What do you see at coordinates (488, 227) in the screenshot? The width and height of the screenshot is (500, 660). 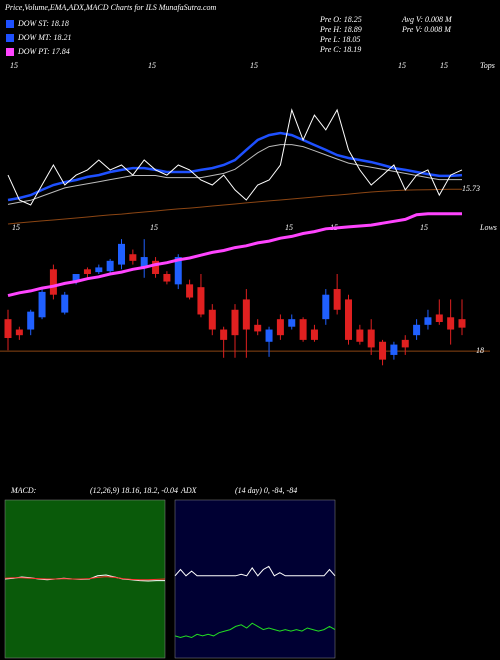 I see `date-label: Lows` at bounding box center [488, 227].